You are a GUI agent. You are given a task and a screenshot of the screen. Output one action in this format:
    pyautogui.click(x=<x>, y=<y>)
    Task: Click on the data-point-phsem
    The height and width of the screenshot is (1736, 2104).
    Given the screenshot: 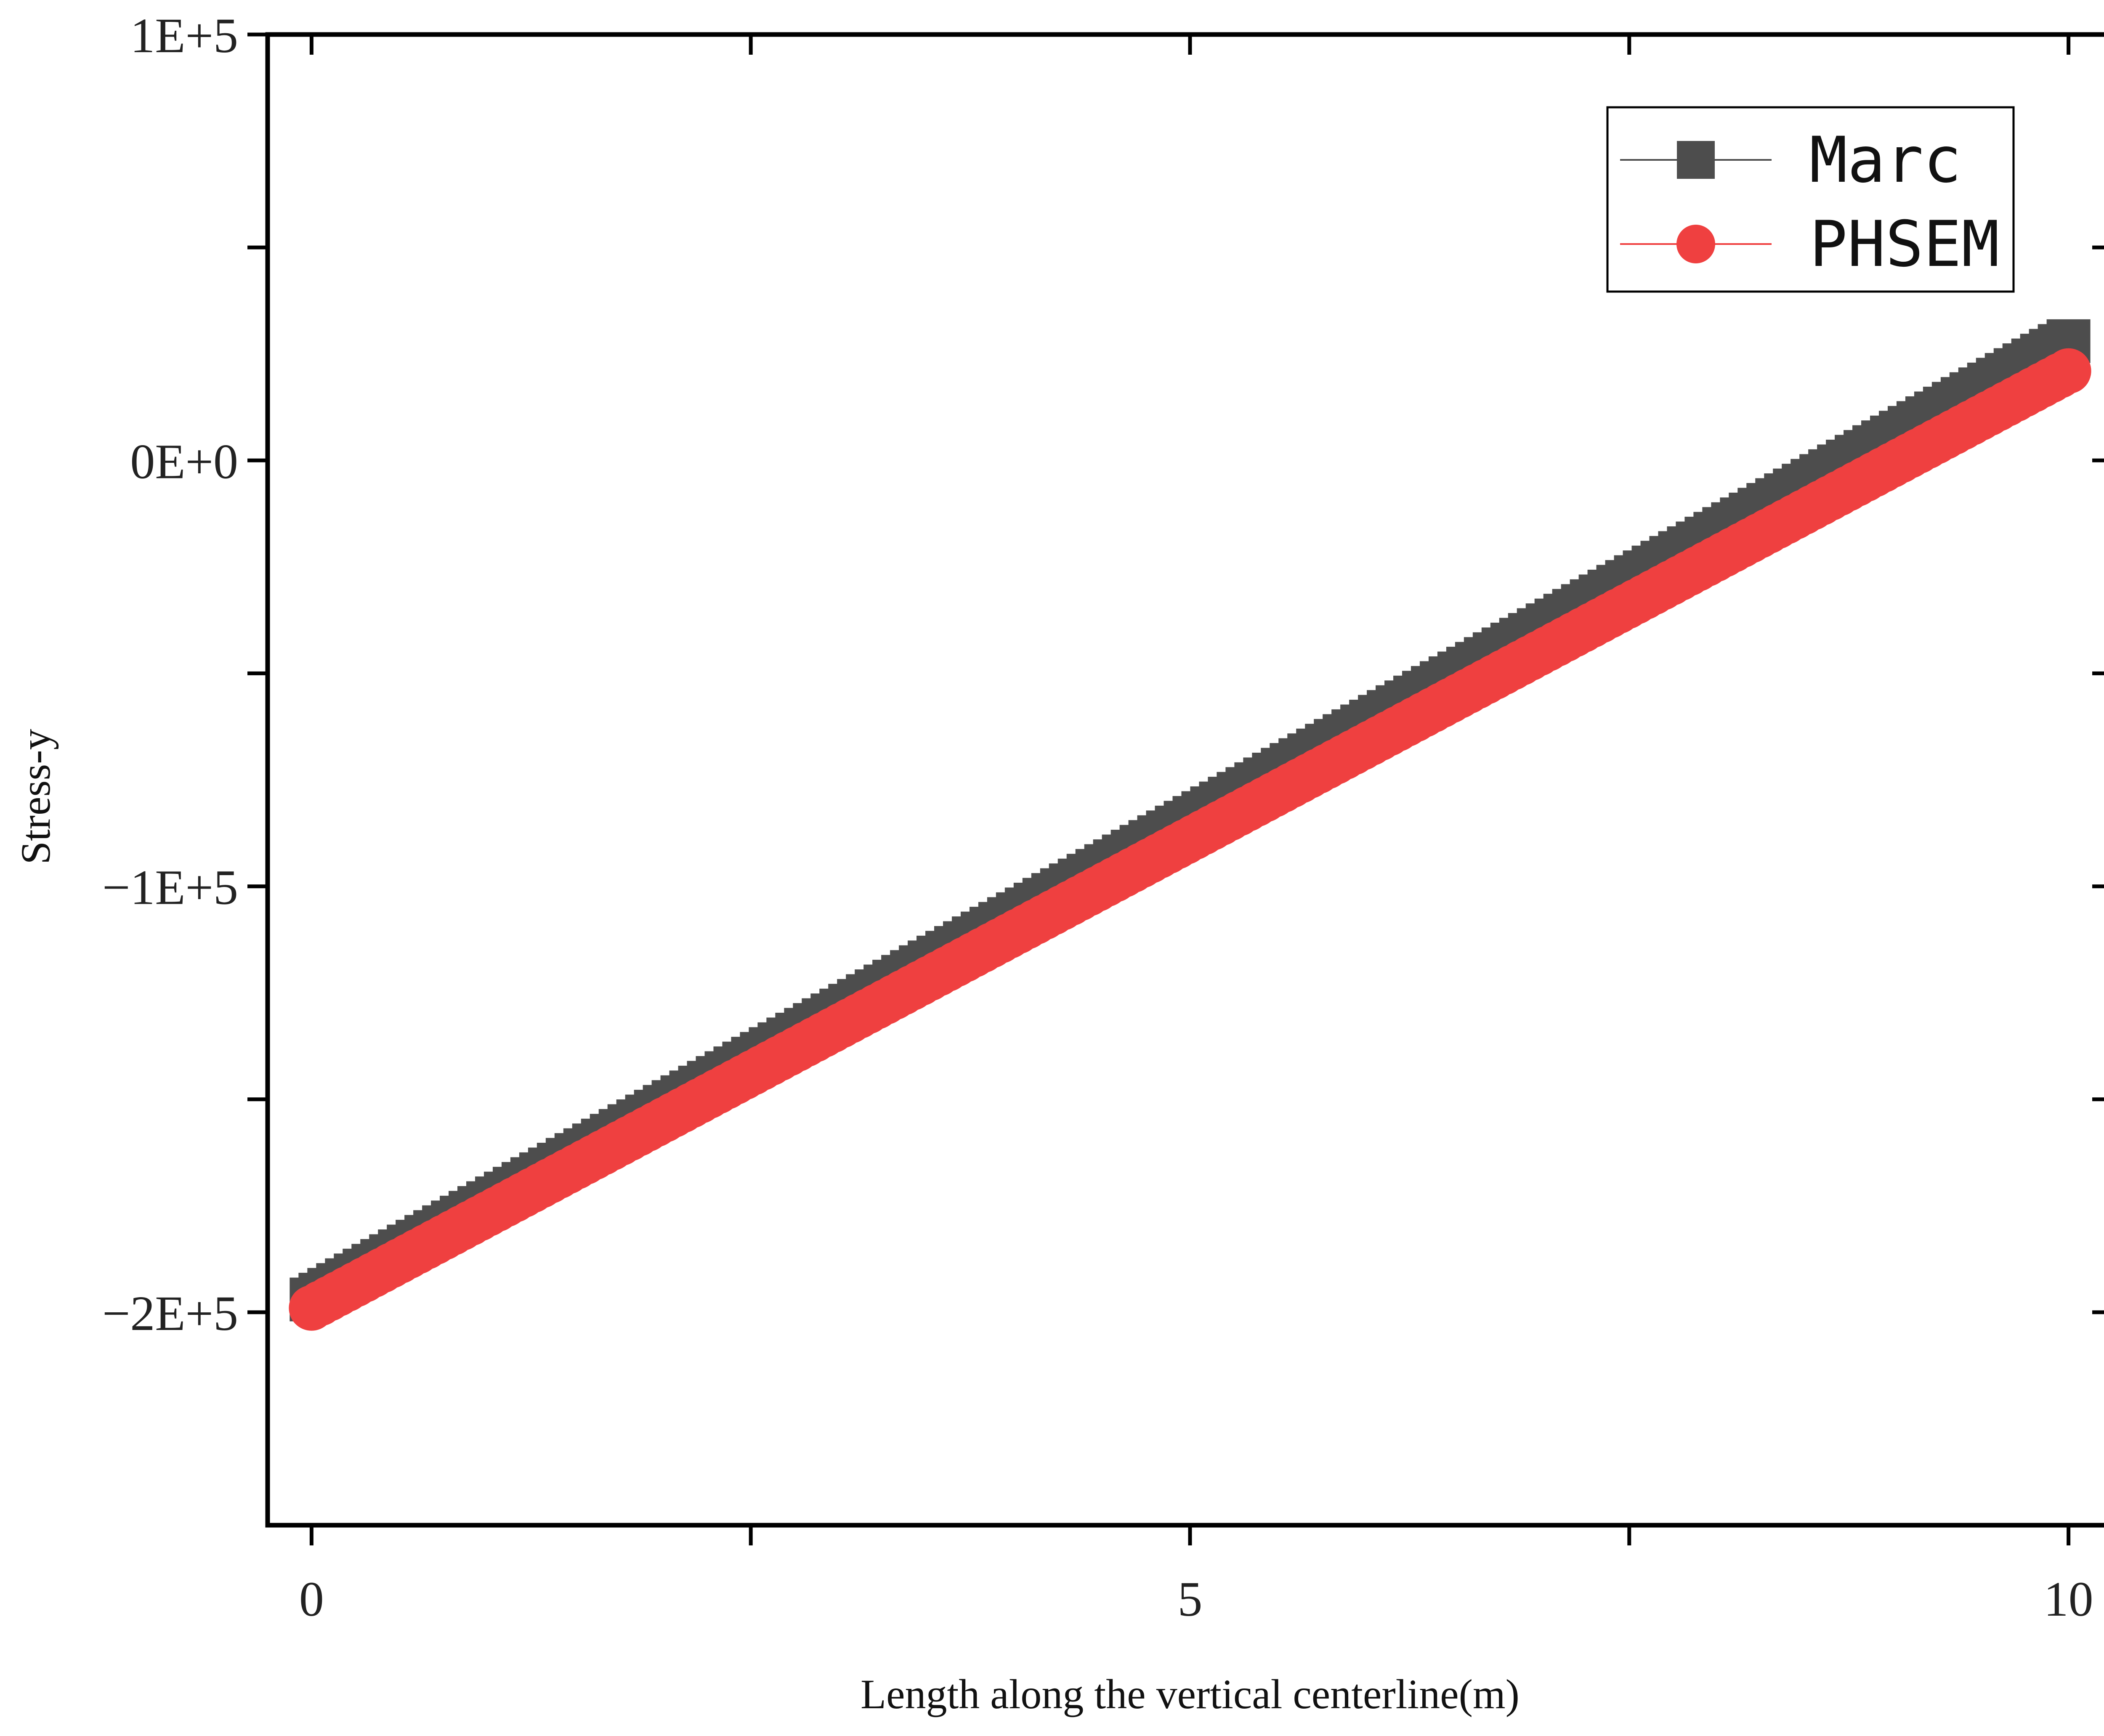 What is the action you would take?
    pyautogui.click(x=2068, y=371)
    